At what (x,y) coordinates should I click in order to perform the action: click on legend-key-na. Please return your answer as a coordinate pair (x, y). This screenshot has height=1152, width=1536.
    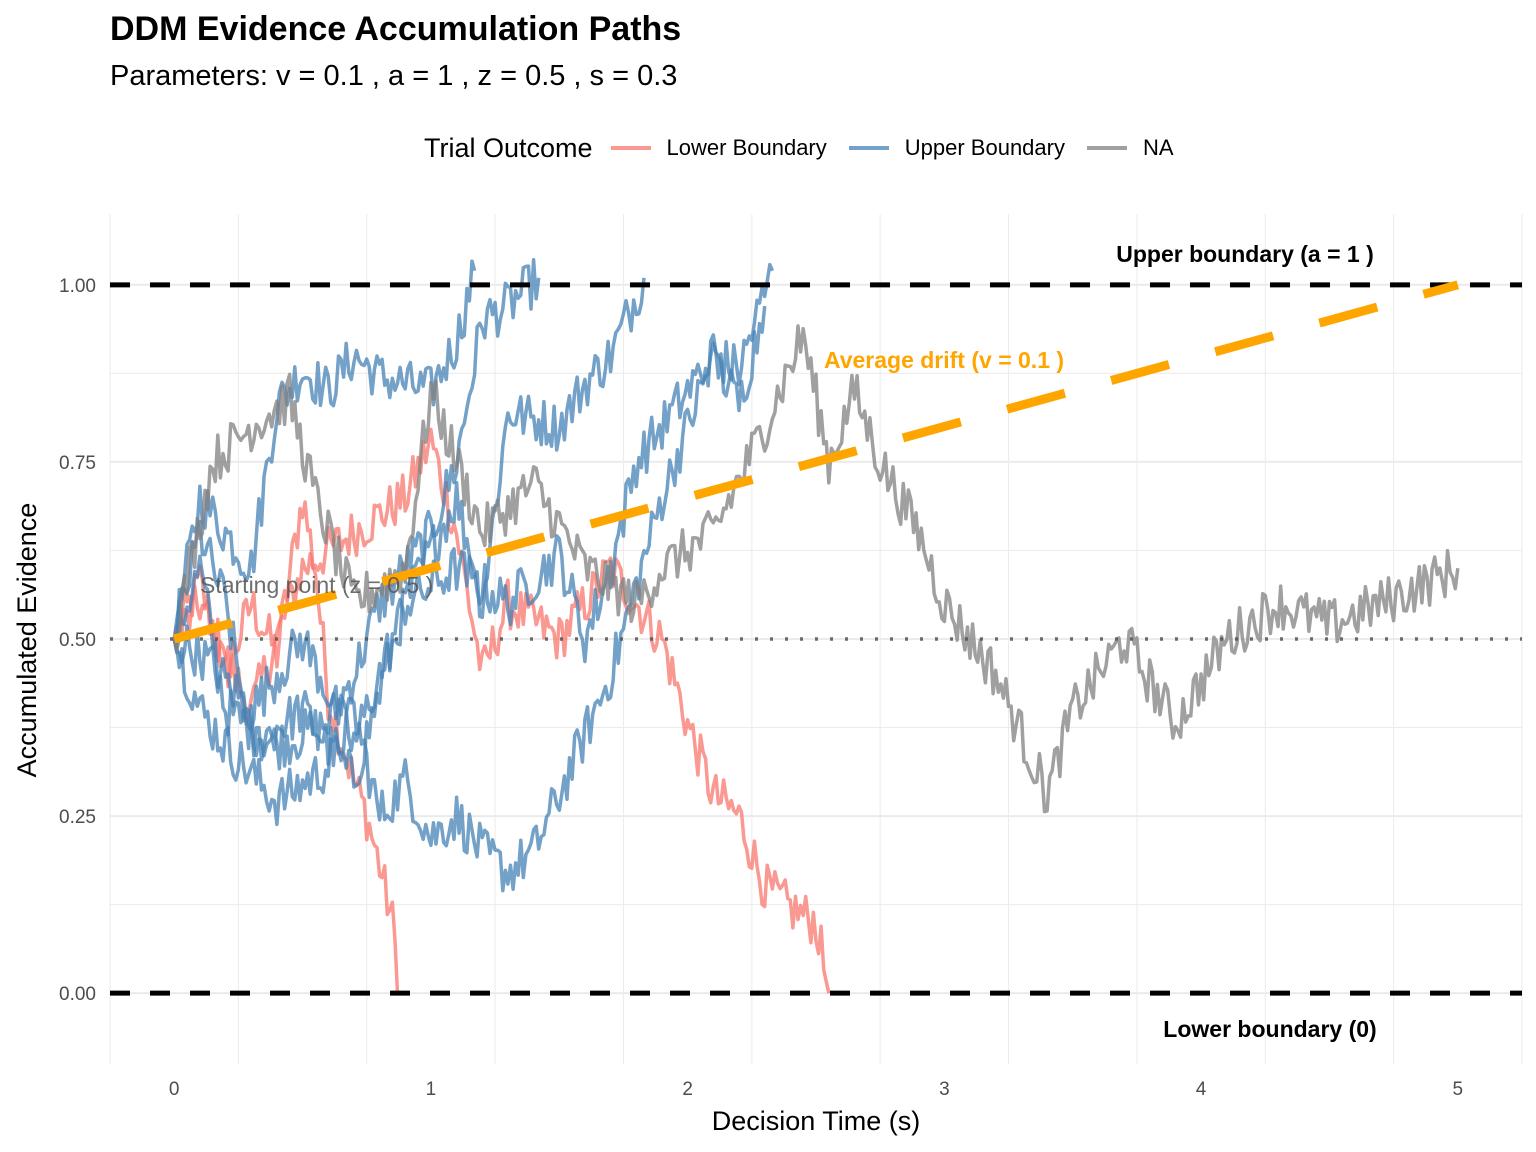
    Looking at the image, I should click on (1106, 148).